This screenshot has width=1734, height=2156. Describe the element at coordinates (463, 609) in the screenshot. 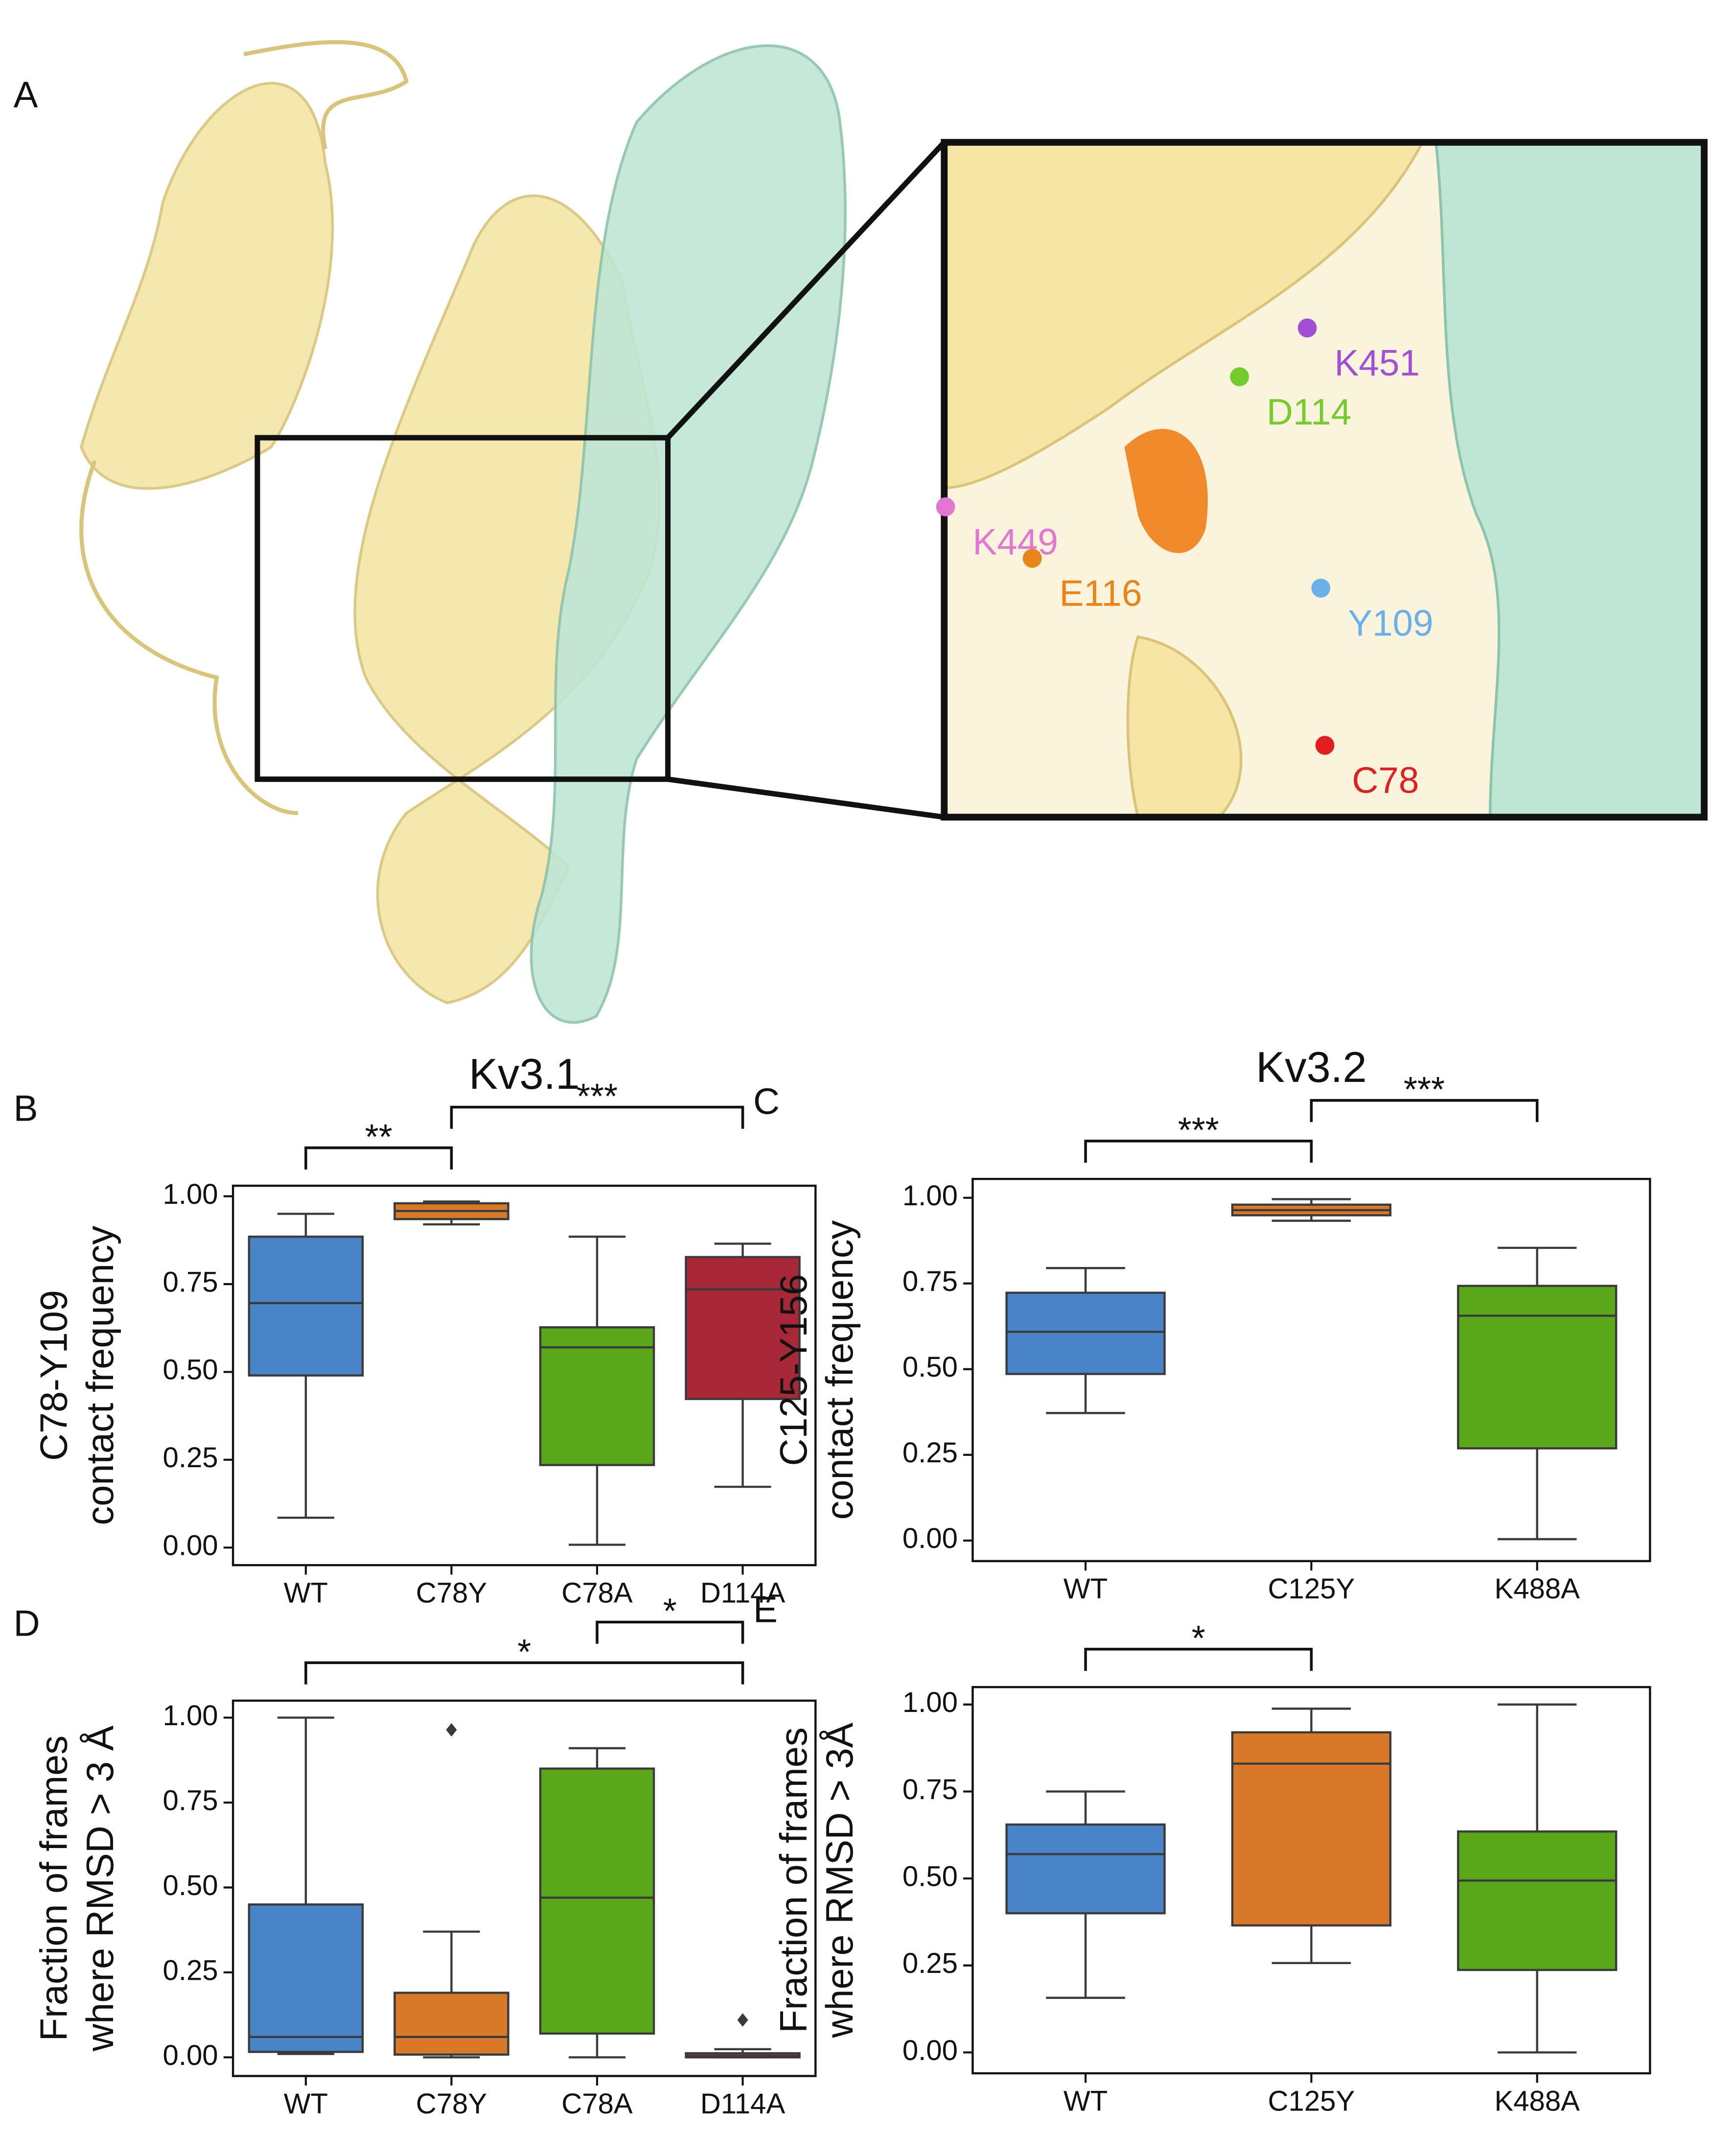

I see `zoom-box` at that location.